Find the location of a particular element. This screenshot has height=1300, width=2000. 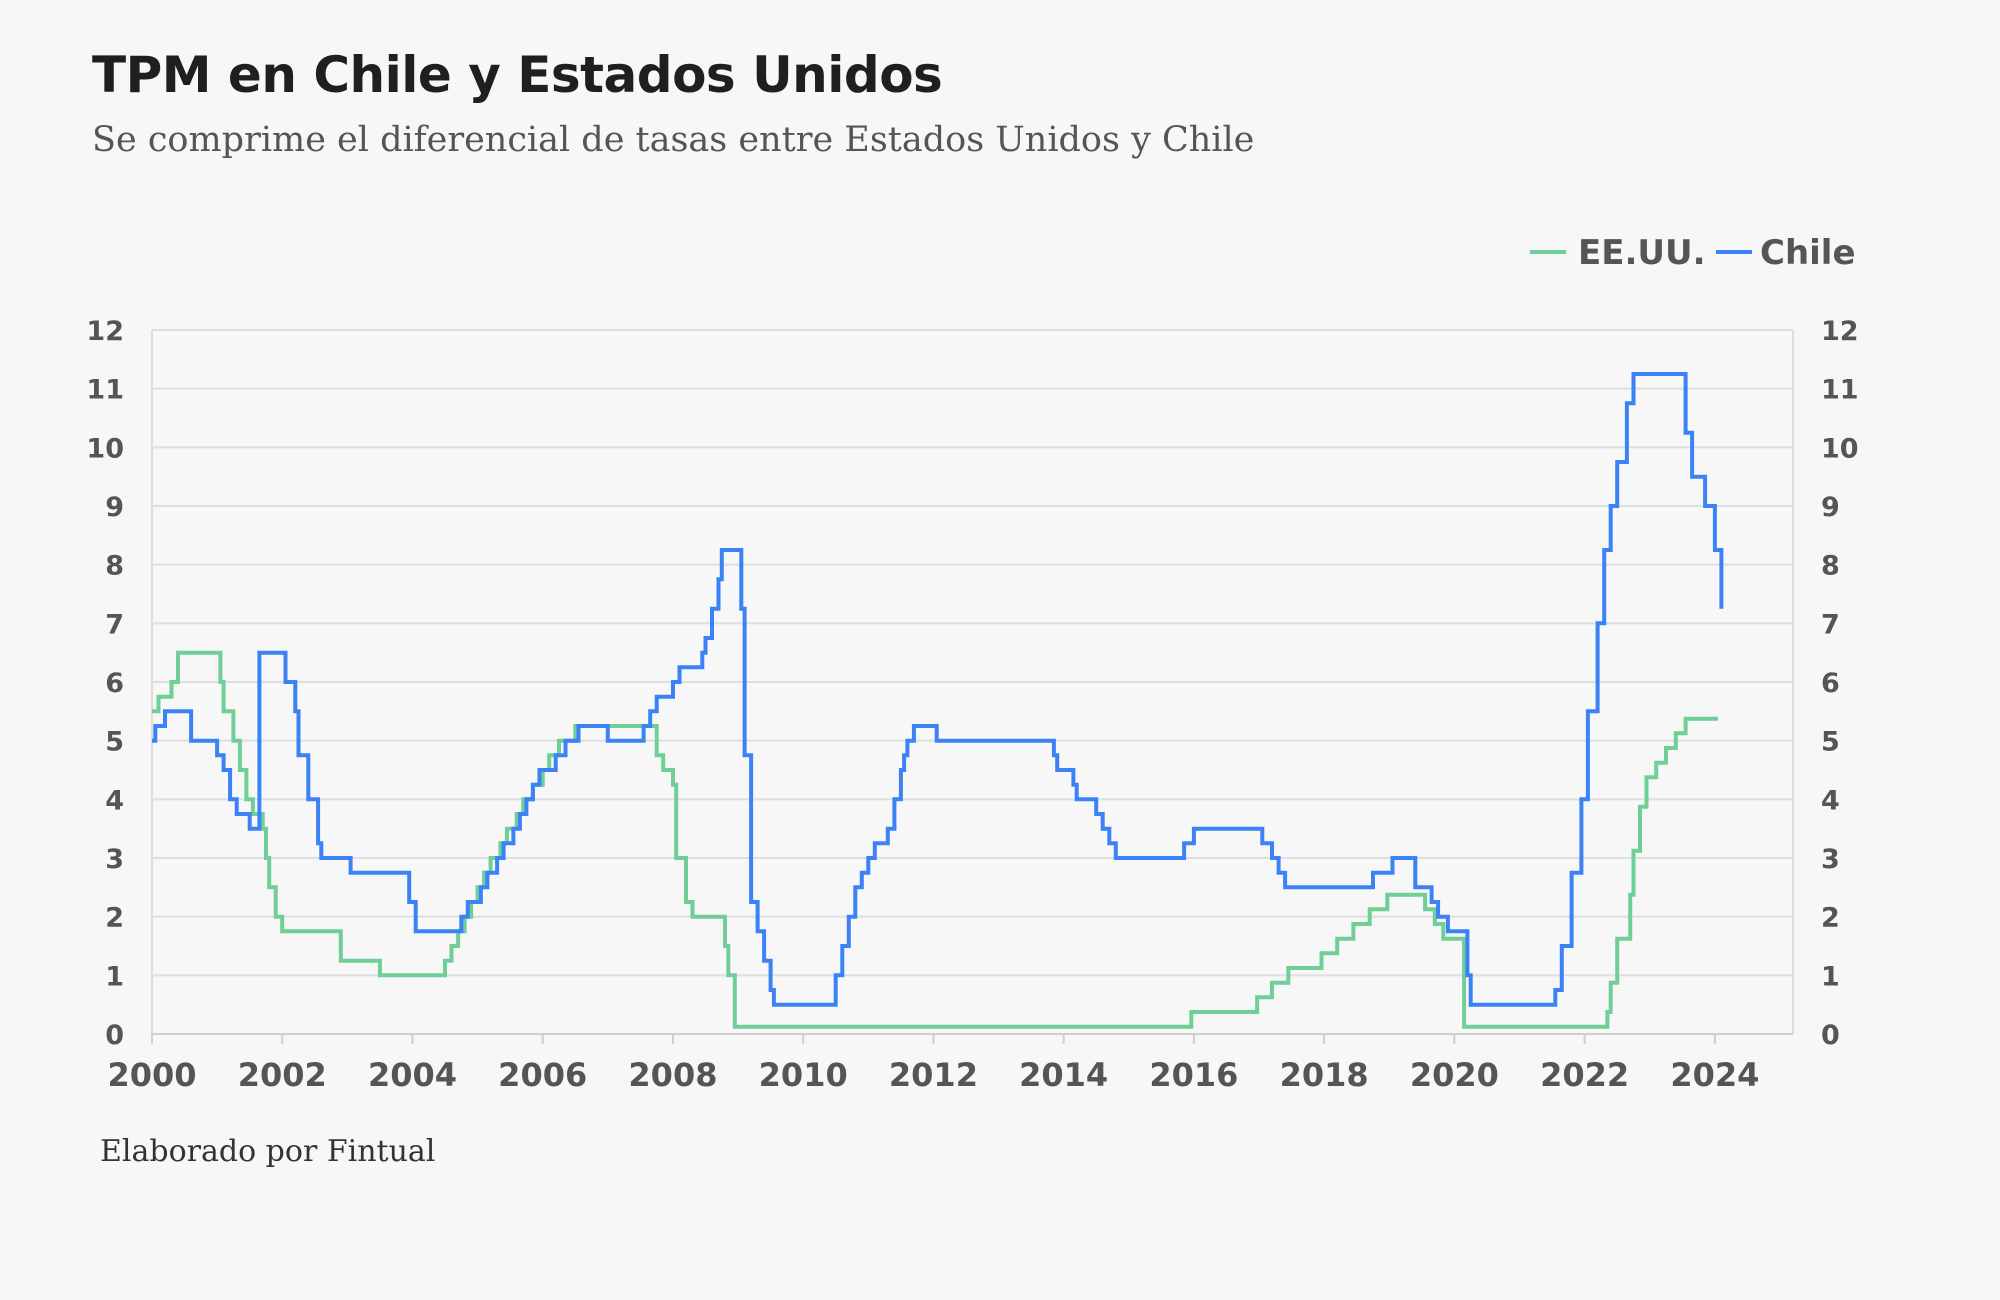

x-tick-label: 2008 is located at coordinates (672, 1075).